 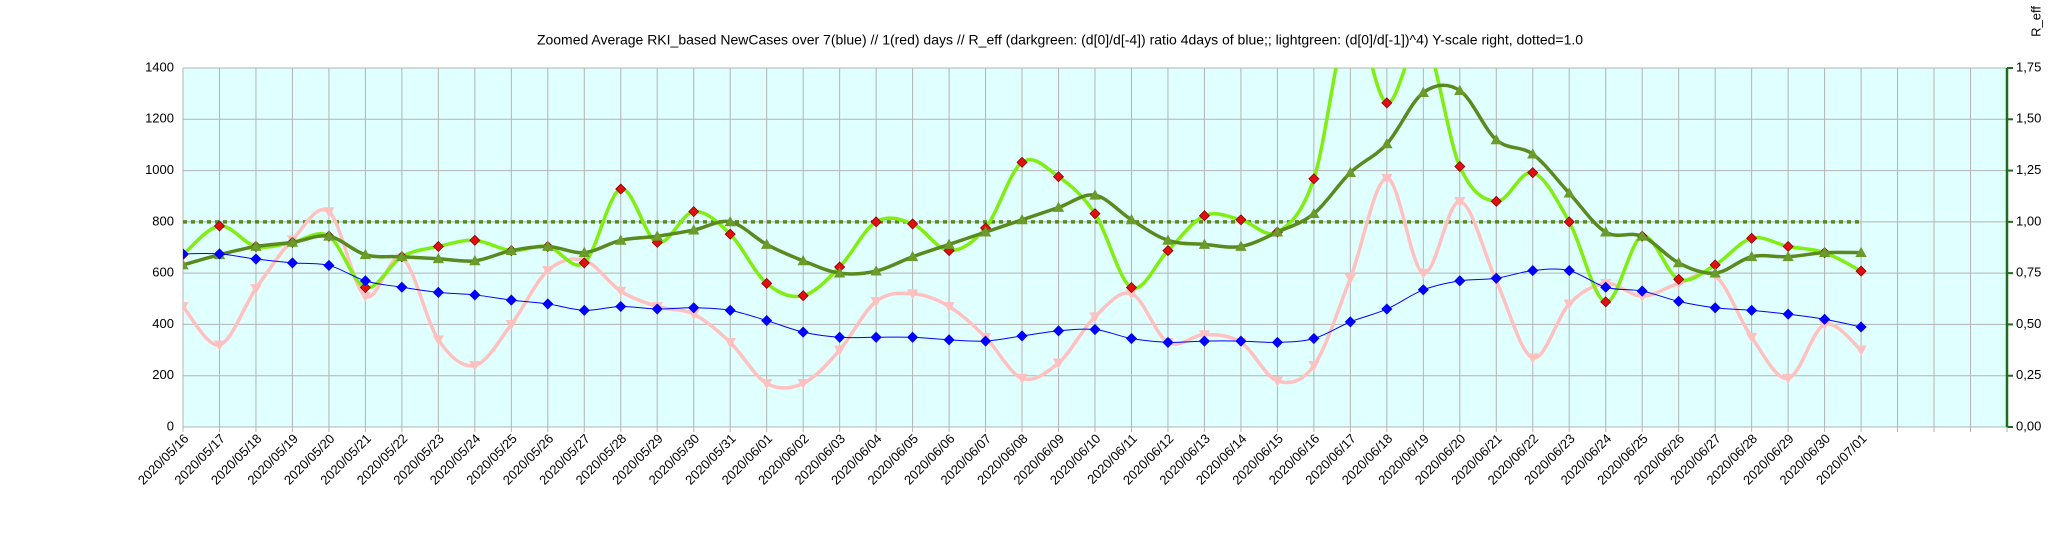 What do you see at coordinates (2028, 323) in the screenshot?
I see `y2-tick-label: 0,50` at bounding box center [2028, 323].